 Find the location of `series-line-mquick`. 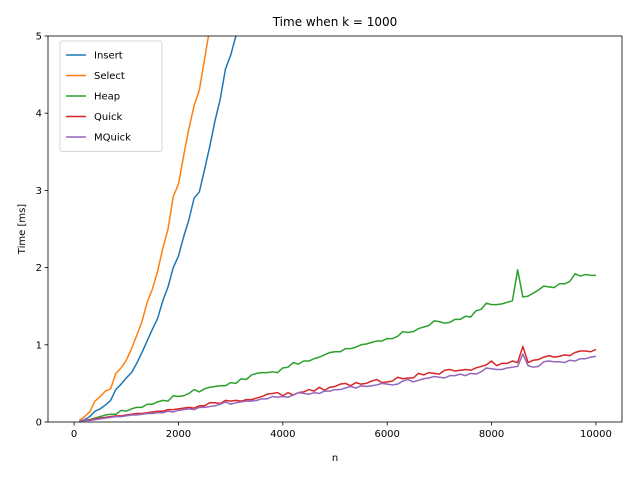

series-line-mquick is located at coordinates (338, 387).